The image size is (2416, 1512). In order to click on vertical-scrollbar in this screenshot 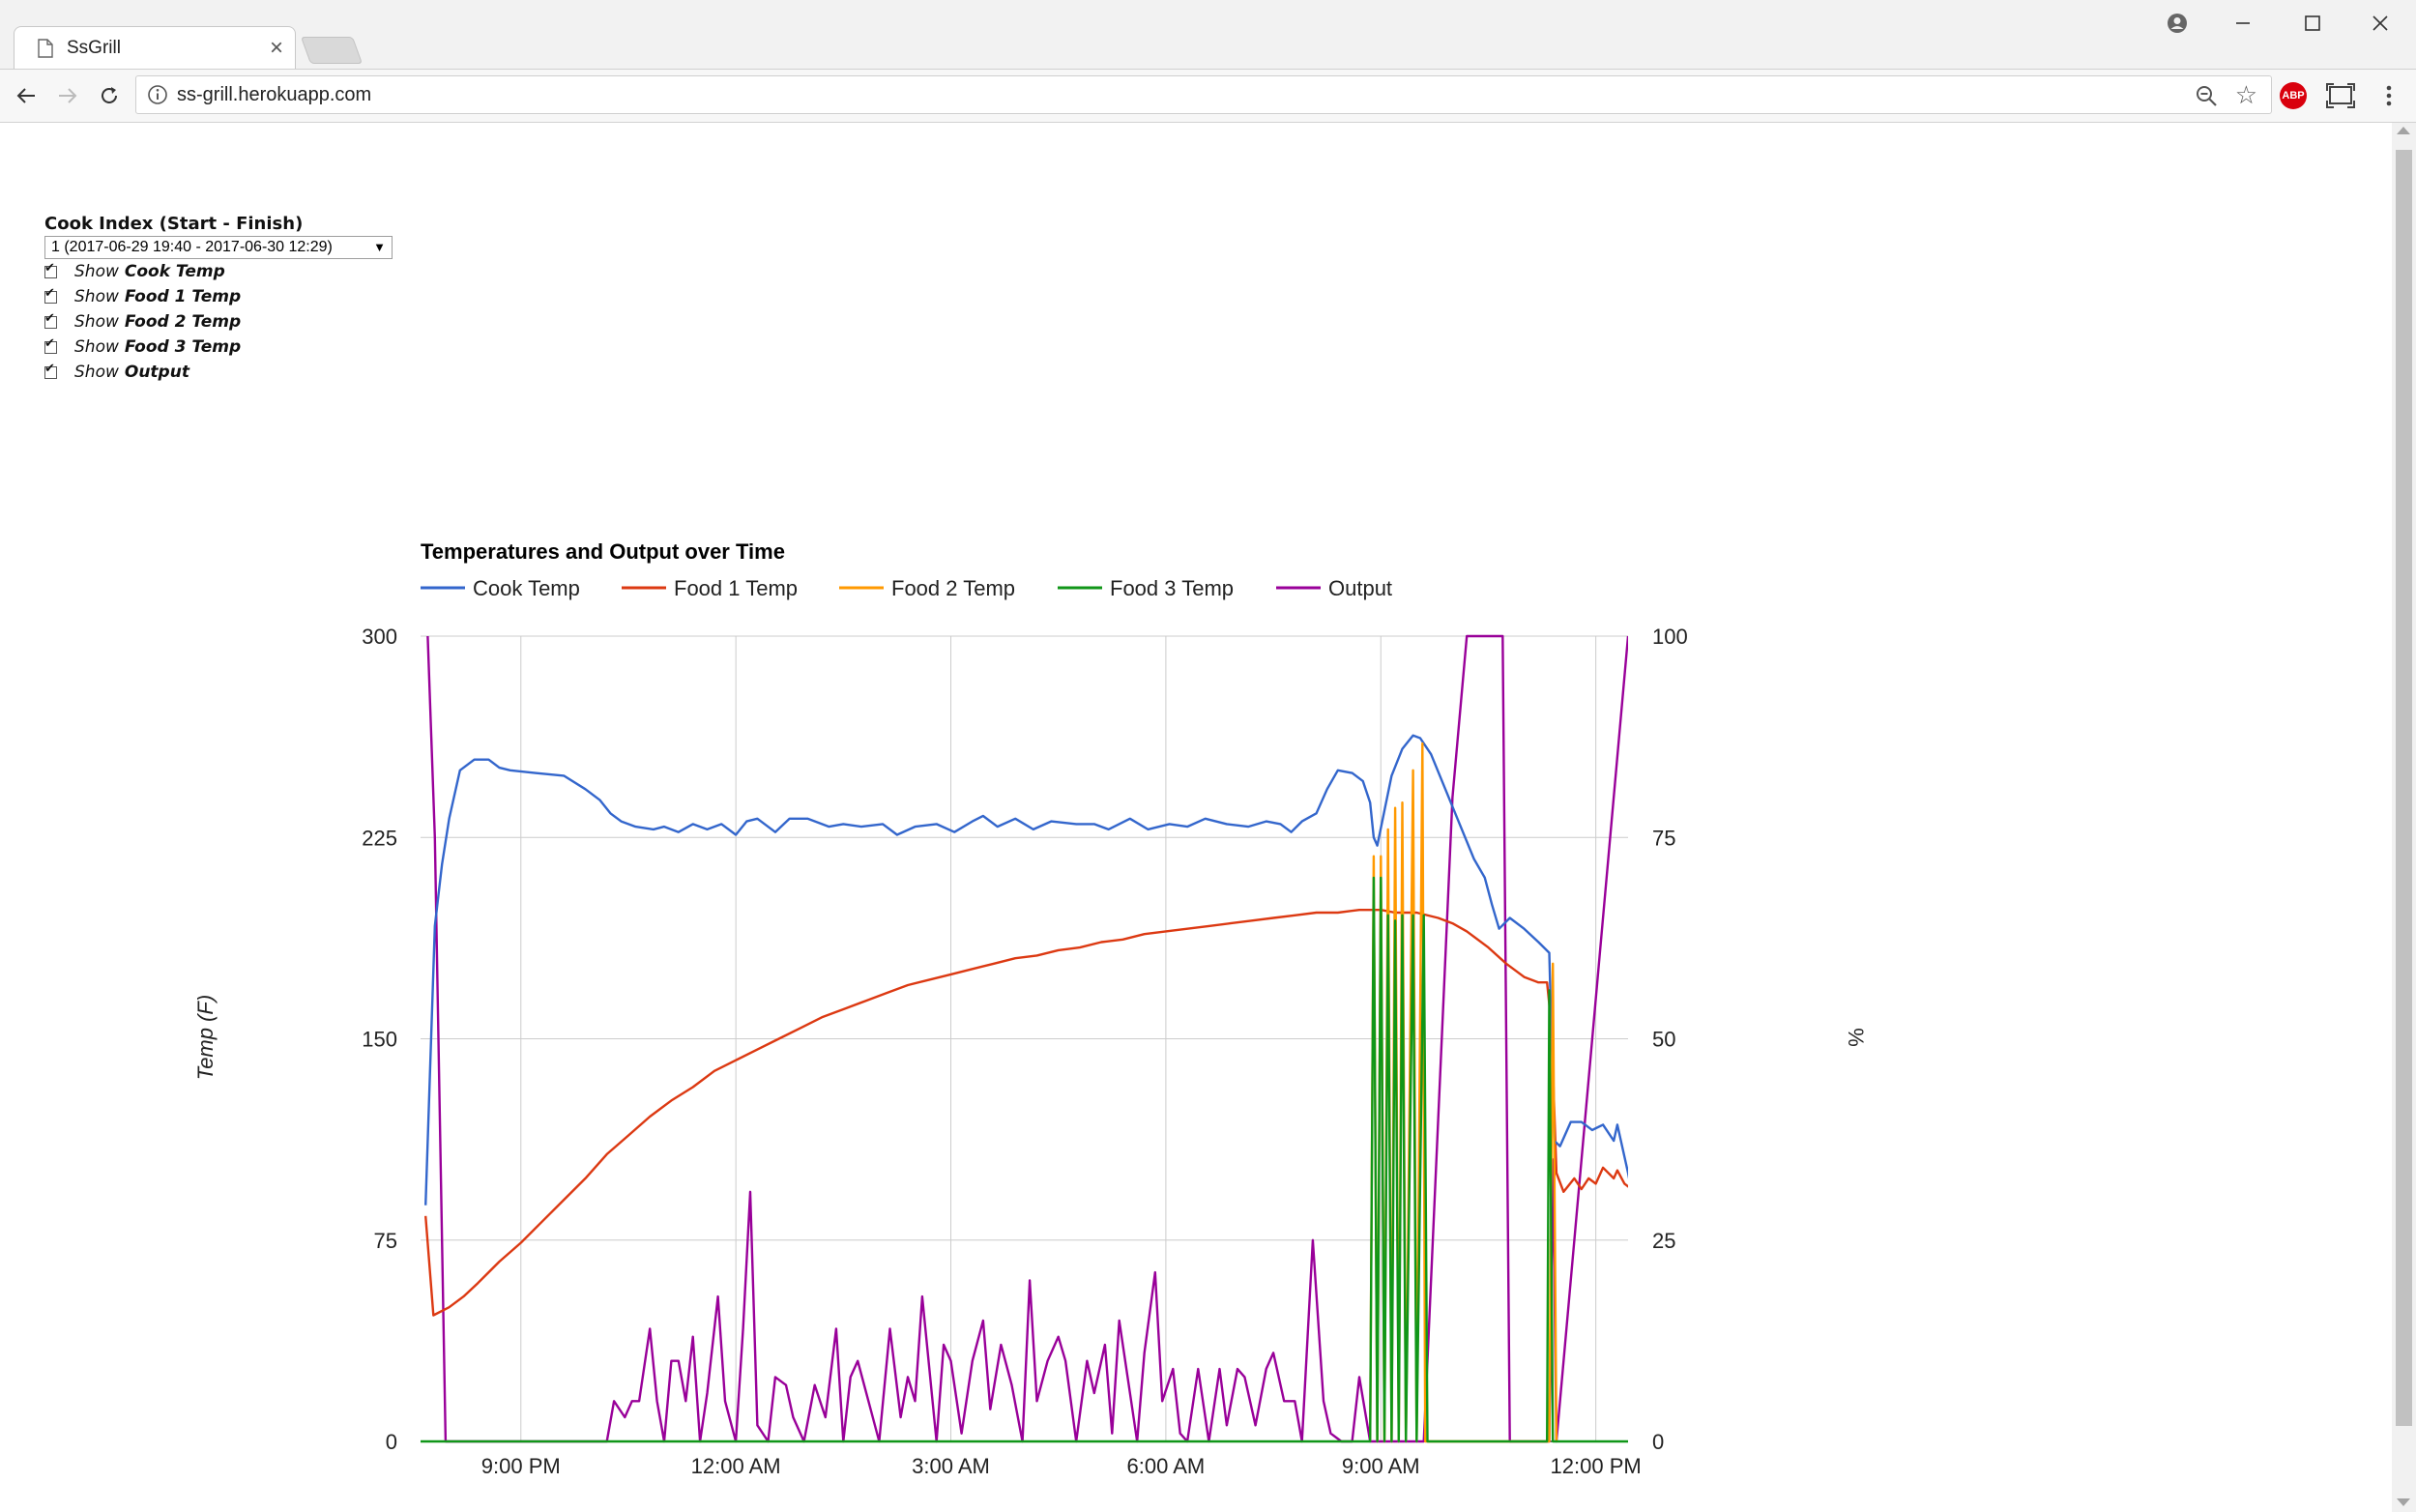, I will do `click(2404, 817)`.